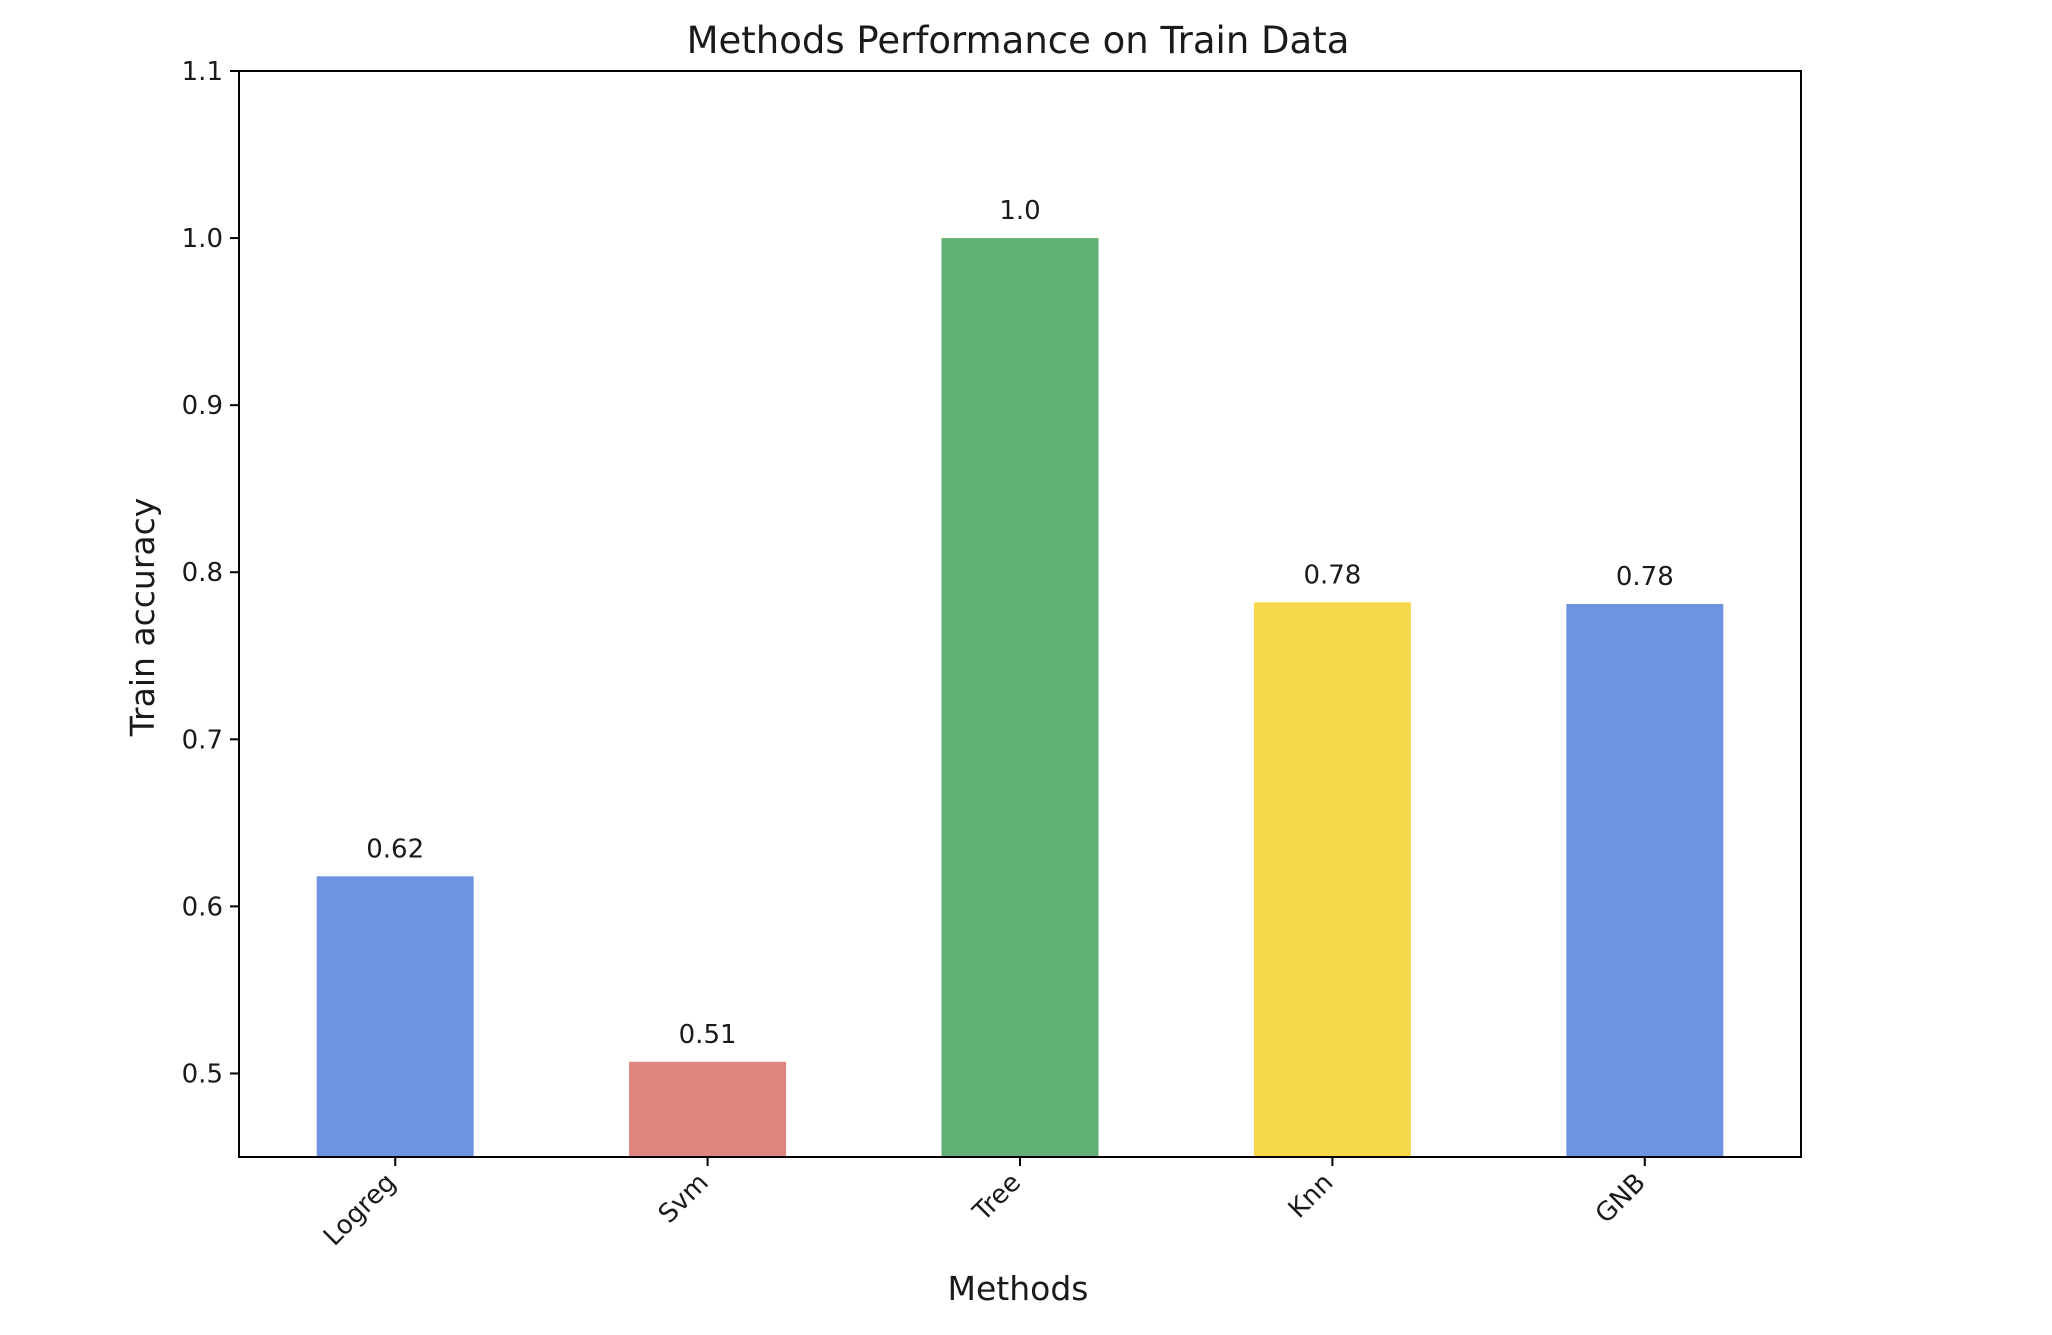  I want to click on bar-value-label-knn: 0.78, so click(1332, 575).